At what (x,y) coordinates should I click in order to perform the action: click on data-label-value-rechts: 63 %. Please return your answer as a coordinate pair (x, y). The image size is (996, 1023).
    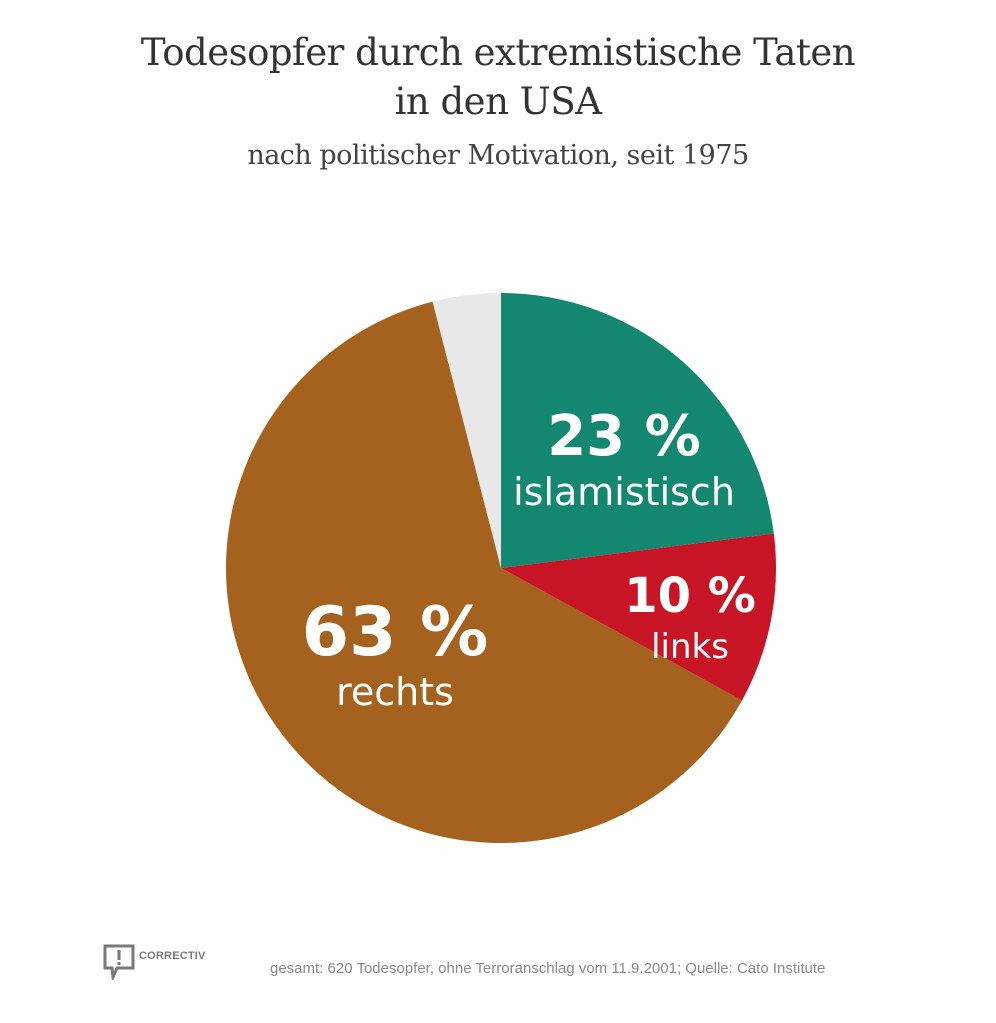
    Looking at the image, I should click on (395, 632).